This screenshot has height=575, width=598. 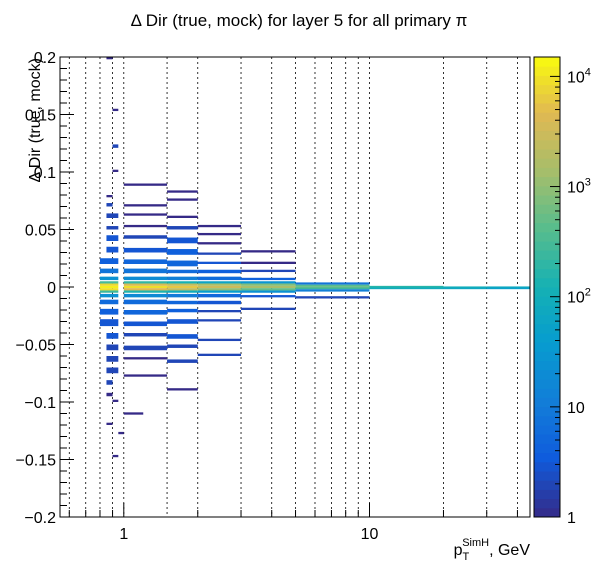 I want to click on y-tick-label: −0.05, so click(x=36, y=346).